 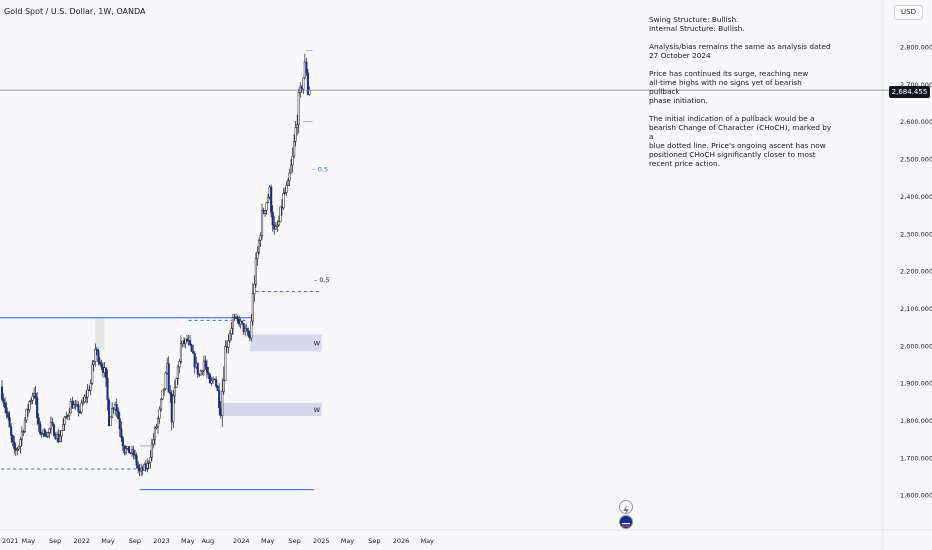 What do you see at coordinates (75, 11) in the screenshot?
I see `symbol-title: Gold Spot / U.S. Dollar, 1W, OANDA` at bounding box center [75, 11].